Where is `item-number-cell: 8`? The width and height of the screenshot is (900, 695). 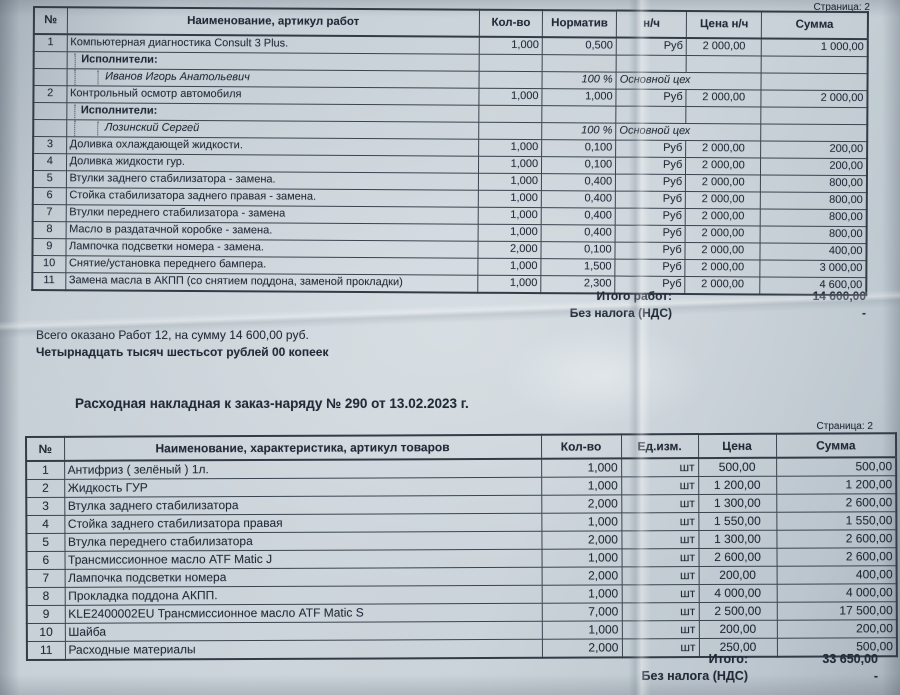 item-number-cell: 8 is located at coordinates (45, 596).